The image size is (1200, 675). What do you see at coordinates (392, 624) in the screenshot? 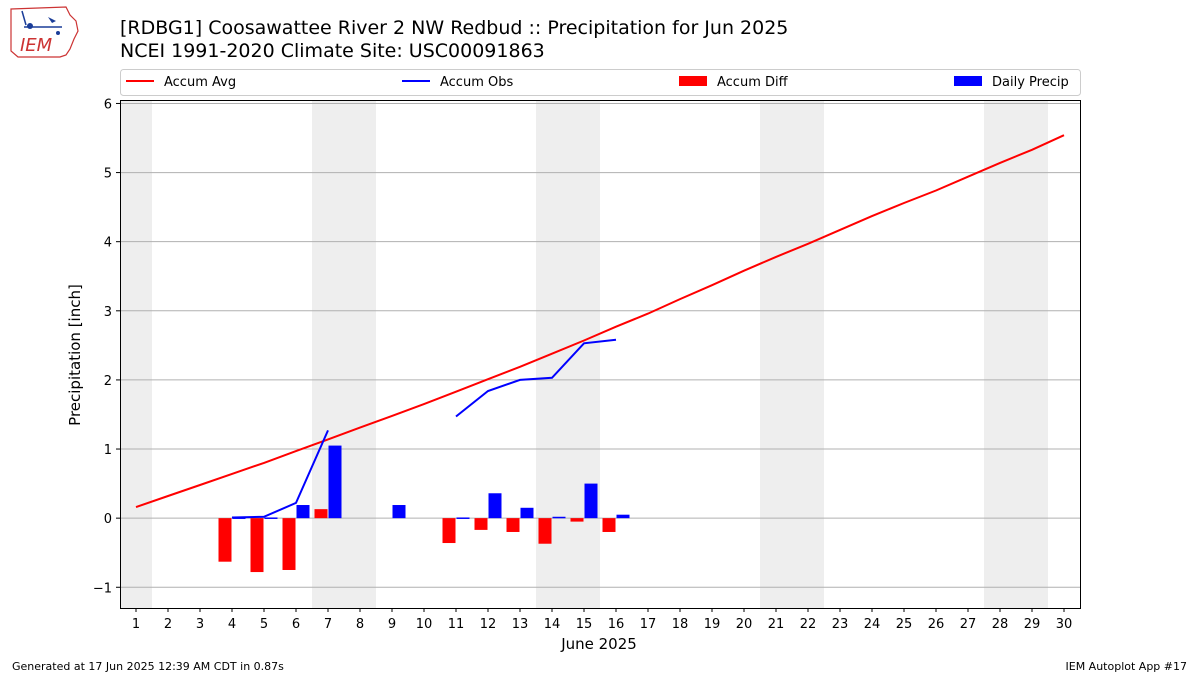
I see `x-tick-label: 9` at bounding box center [392, 624].